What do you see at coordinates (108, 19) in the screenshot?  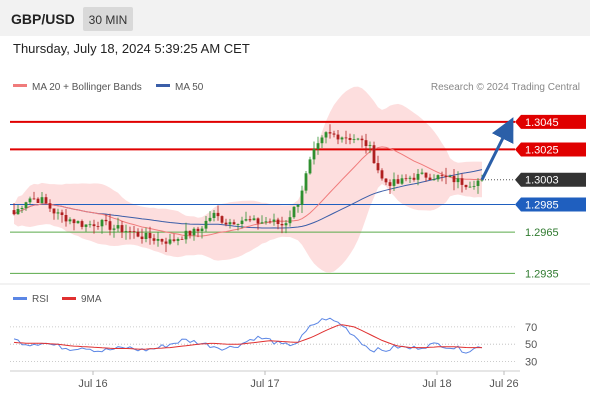 I see `timeframe-badge` at bounding box center [108, 19].